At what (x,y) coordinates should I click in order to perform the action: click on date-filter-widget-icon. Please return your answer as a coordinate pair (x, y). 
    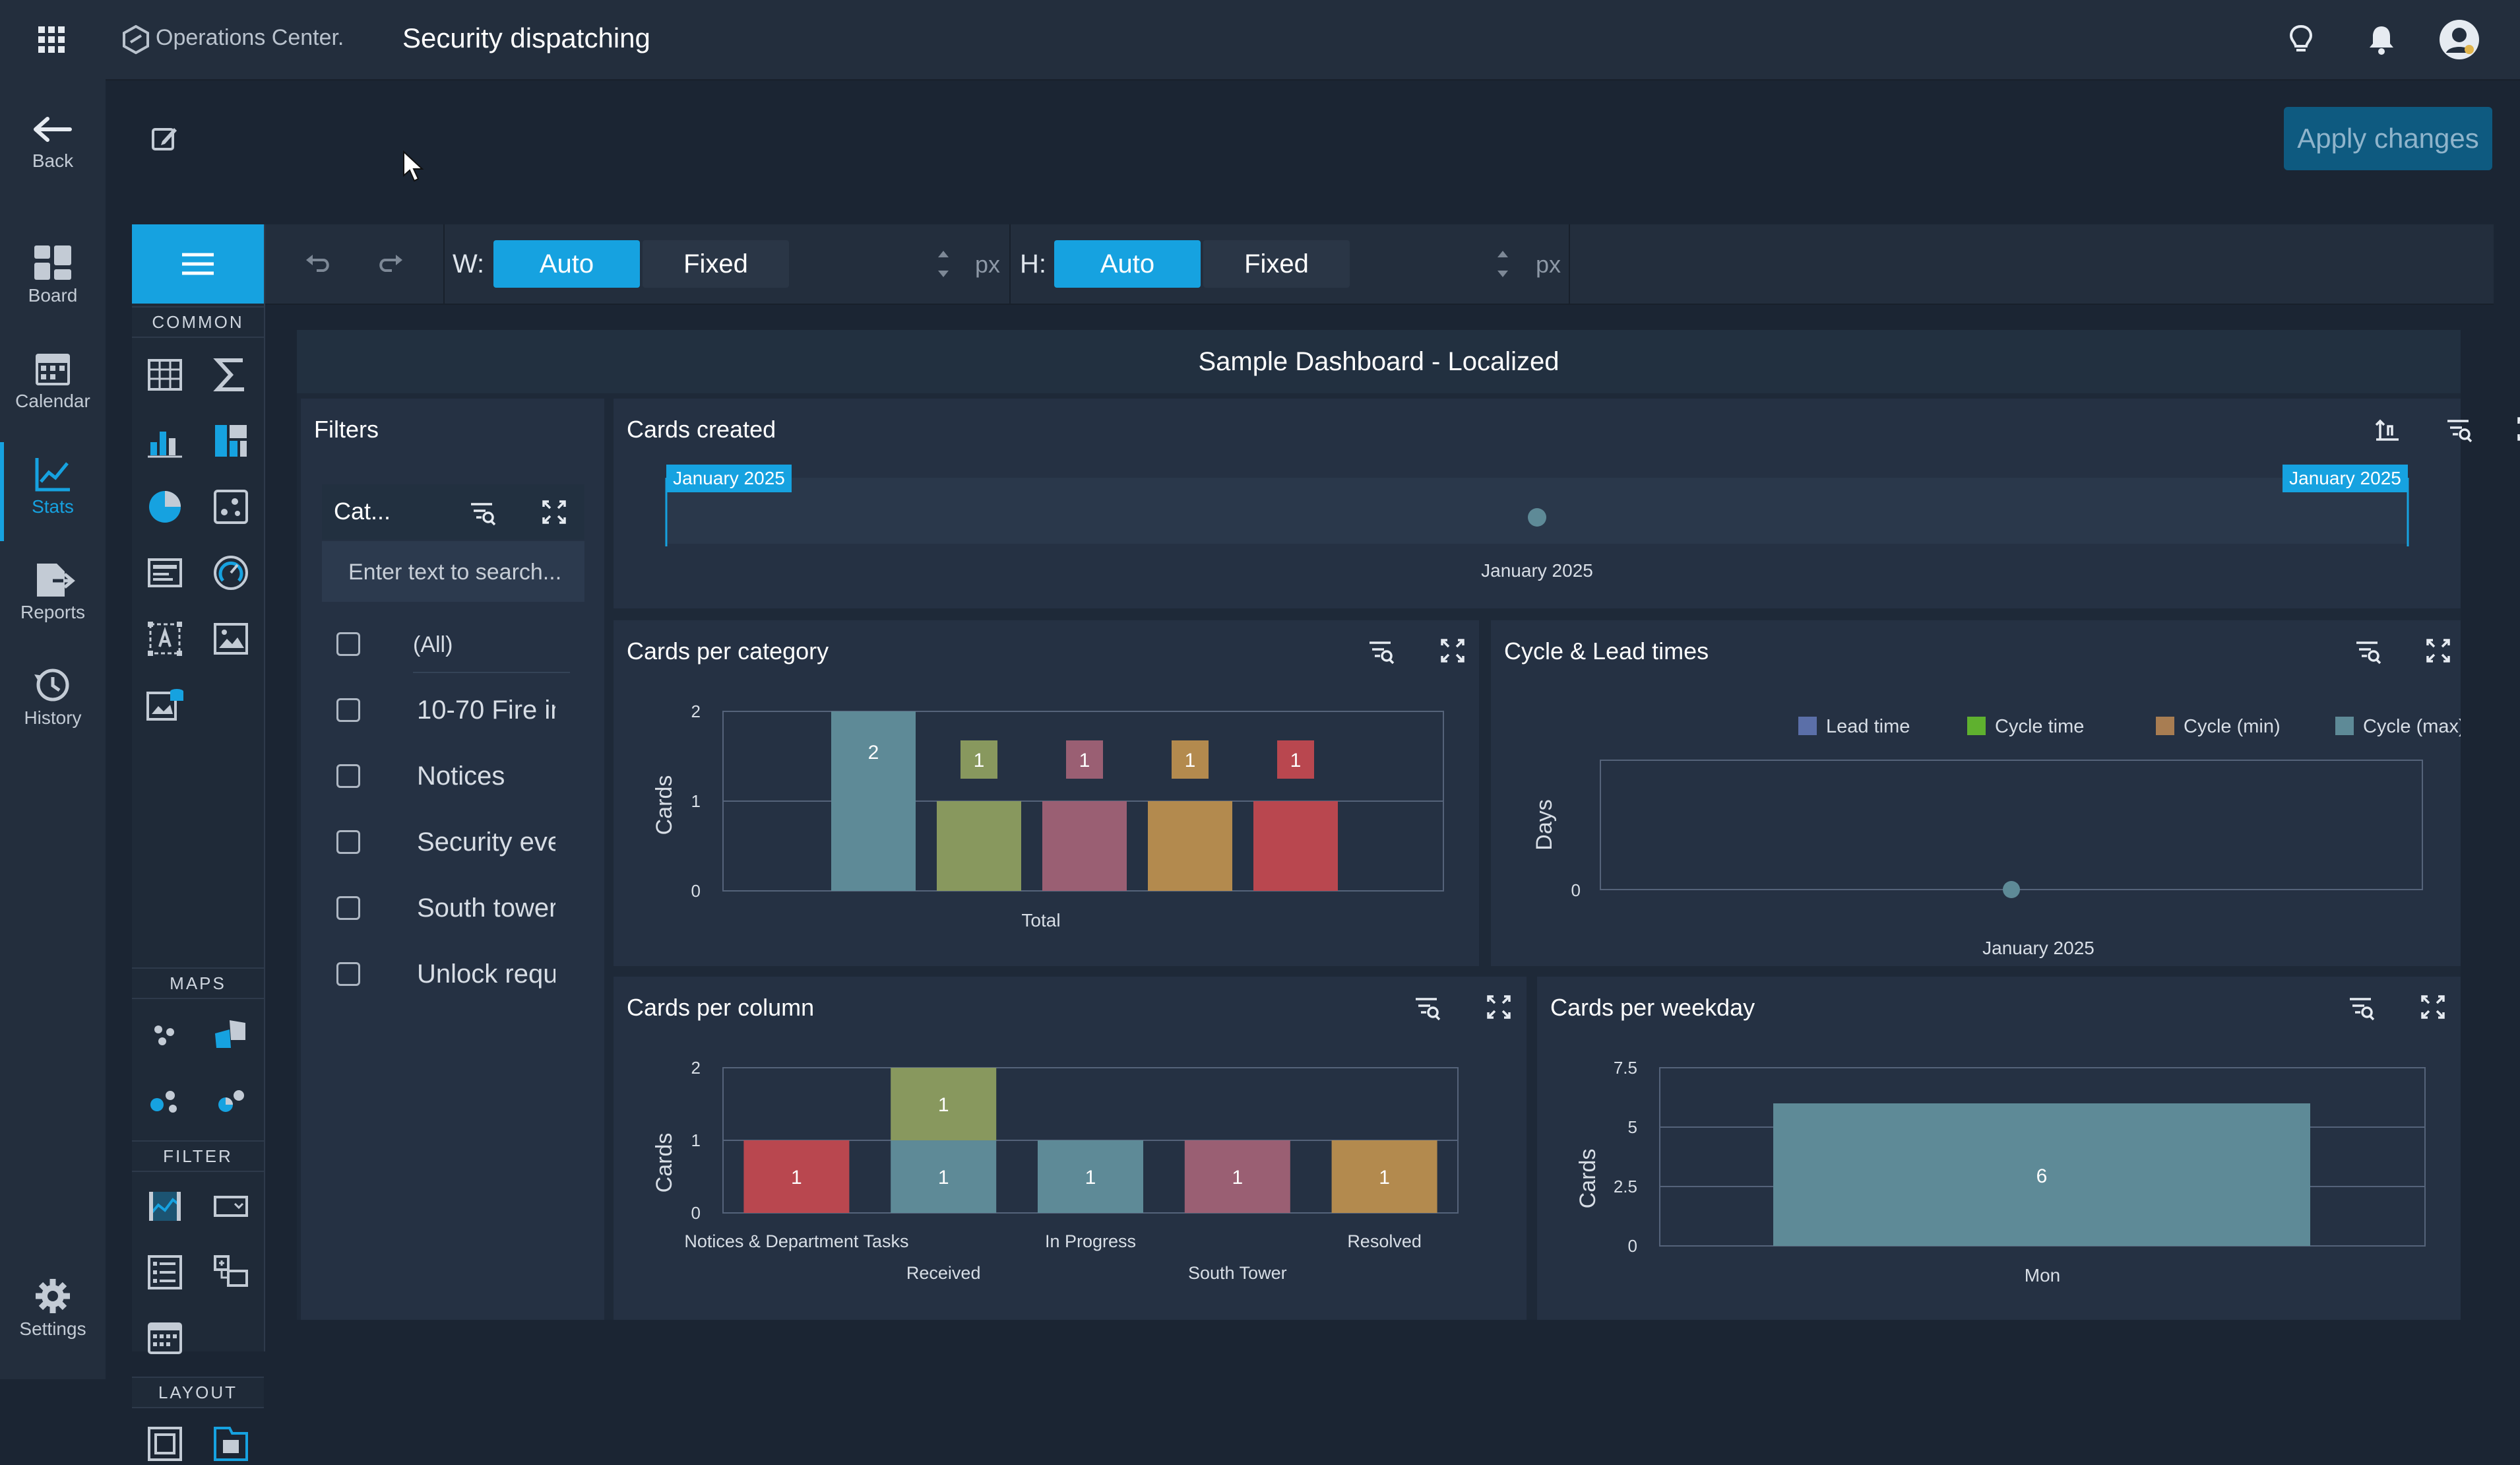
    Looking at the image, I should click on (165, 1338).